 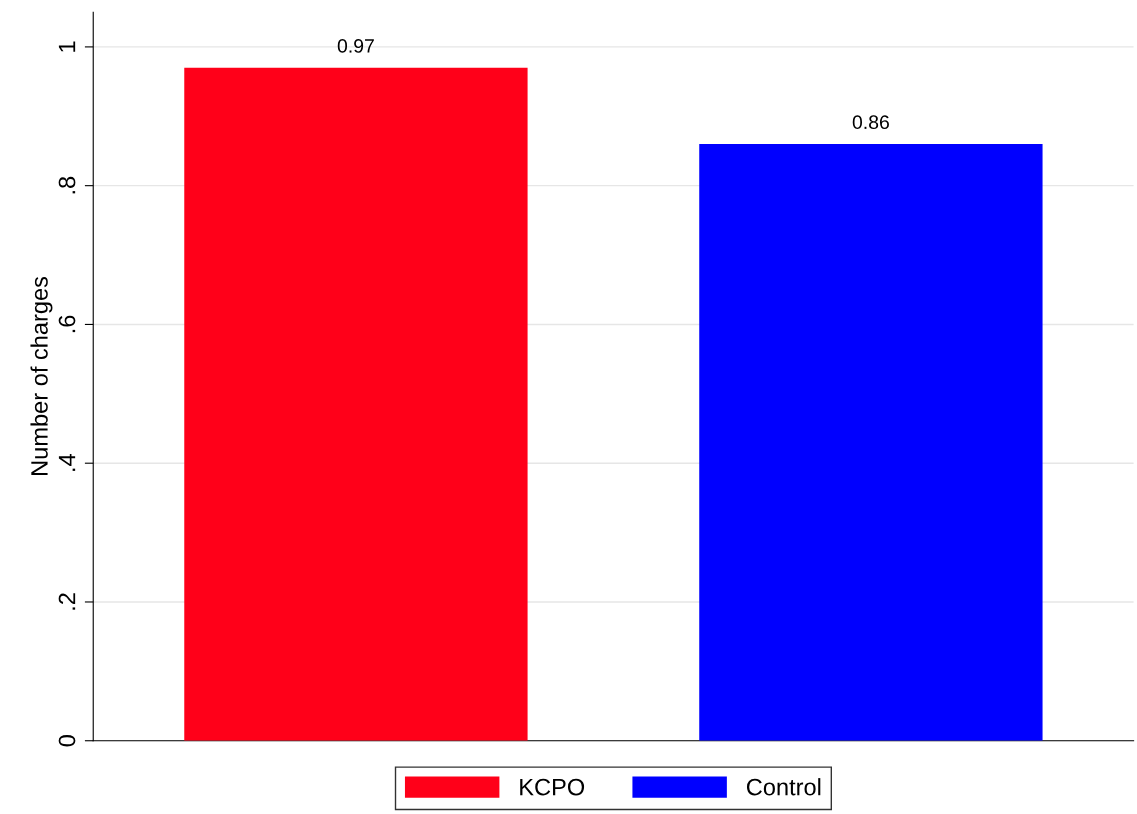 I want to click on data-label: 0.97, so click(x=355, y=45).